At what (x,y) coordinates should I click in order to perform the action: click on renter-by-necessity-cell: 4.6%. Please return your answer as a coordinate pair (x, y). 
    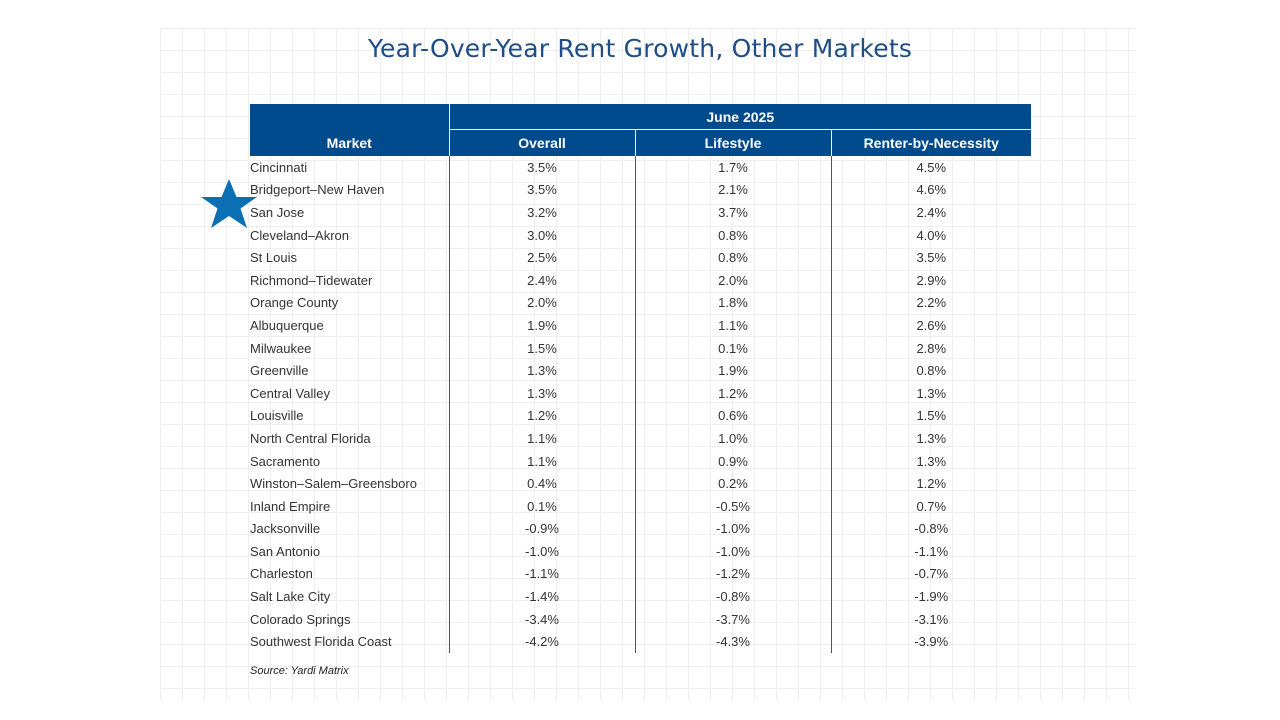
    Looking at the image, I should click on (931, 190).